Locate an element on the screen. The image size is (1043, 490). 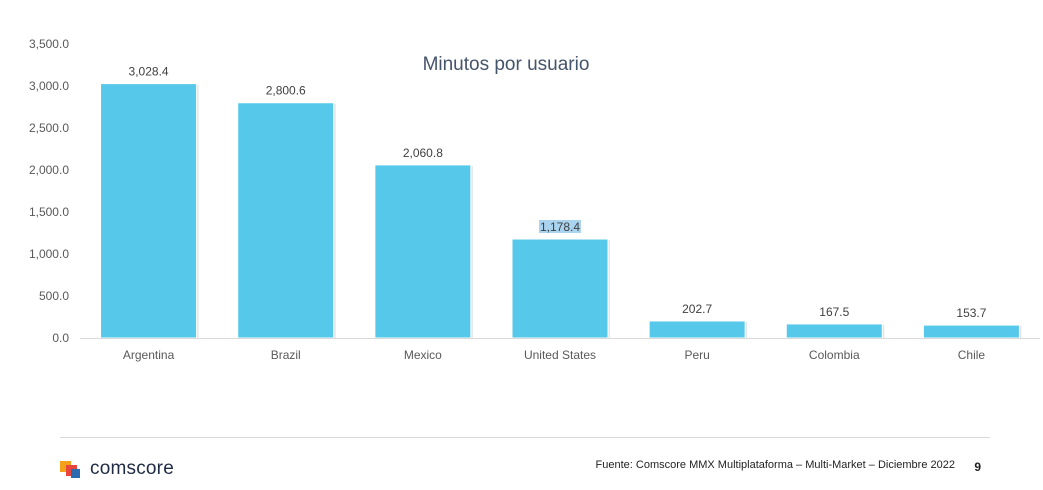
data-label: 153.7 is located at coordinates (971, 313).